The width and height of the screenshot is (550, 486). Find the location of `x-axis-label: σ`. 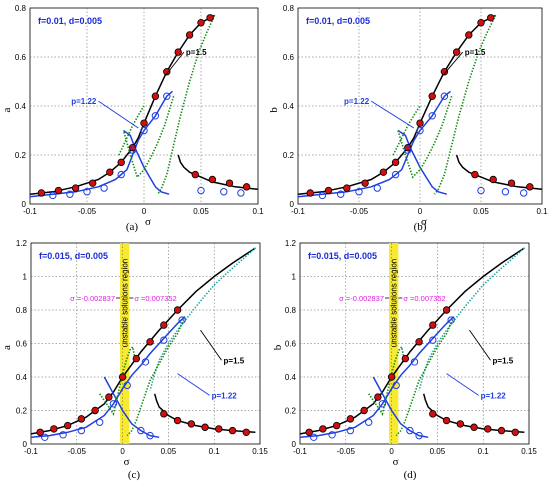

x-axis-label: σ is located at coordinates (148, 222).